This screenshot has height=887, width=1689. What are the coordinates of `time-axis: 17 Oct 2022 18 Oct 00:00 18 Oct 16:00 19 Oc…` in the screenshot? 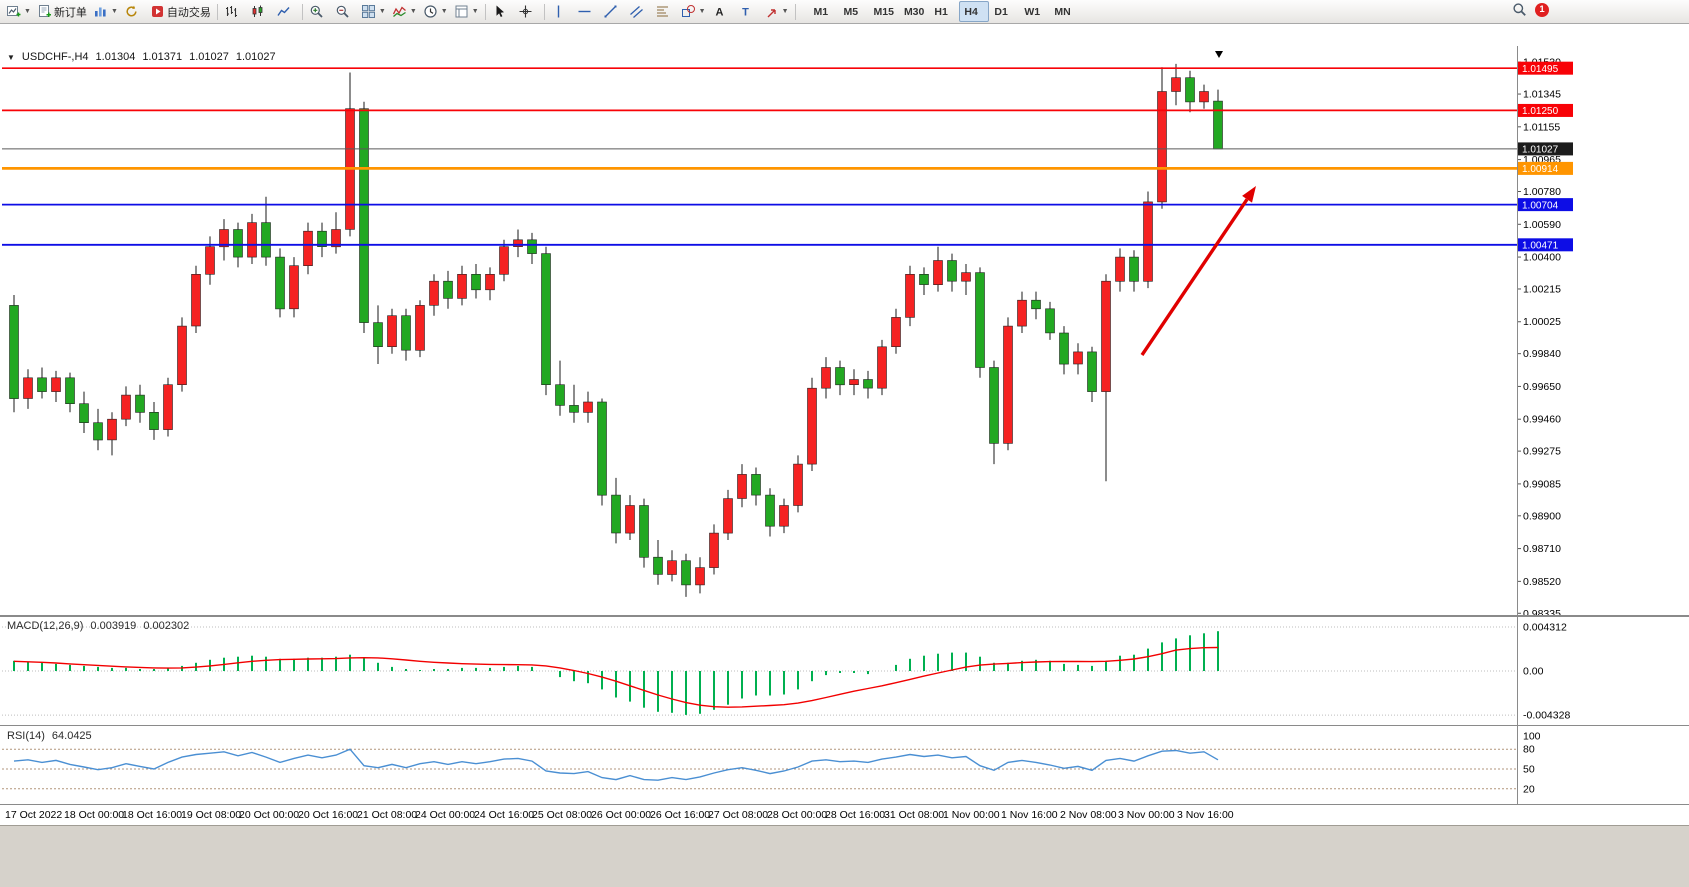 It's located at (844, 815).